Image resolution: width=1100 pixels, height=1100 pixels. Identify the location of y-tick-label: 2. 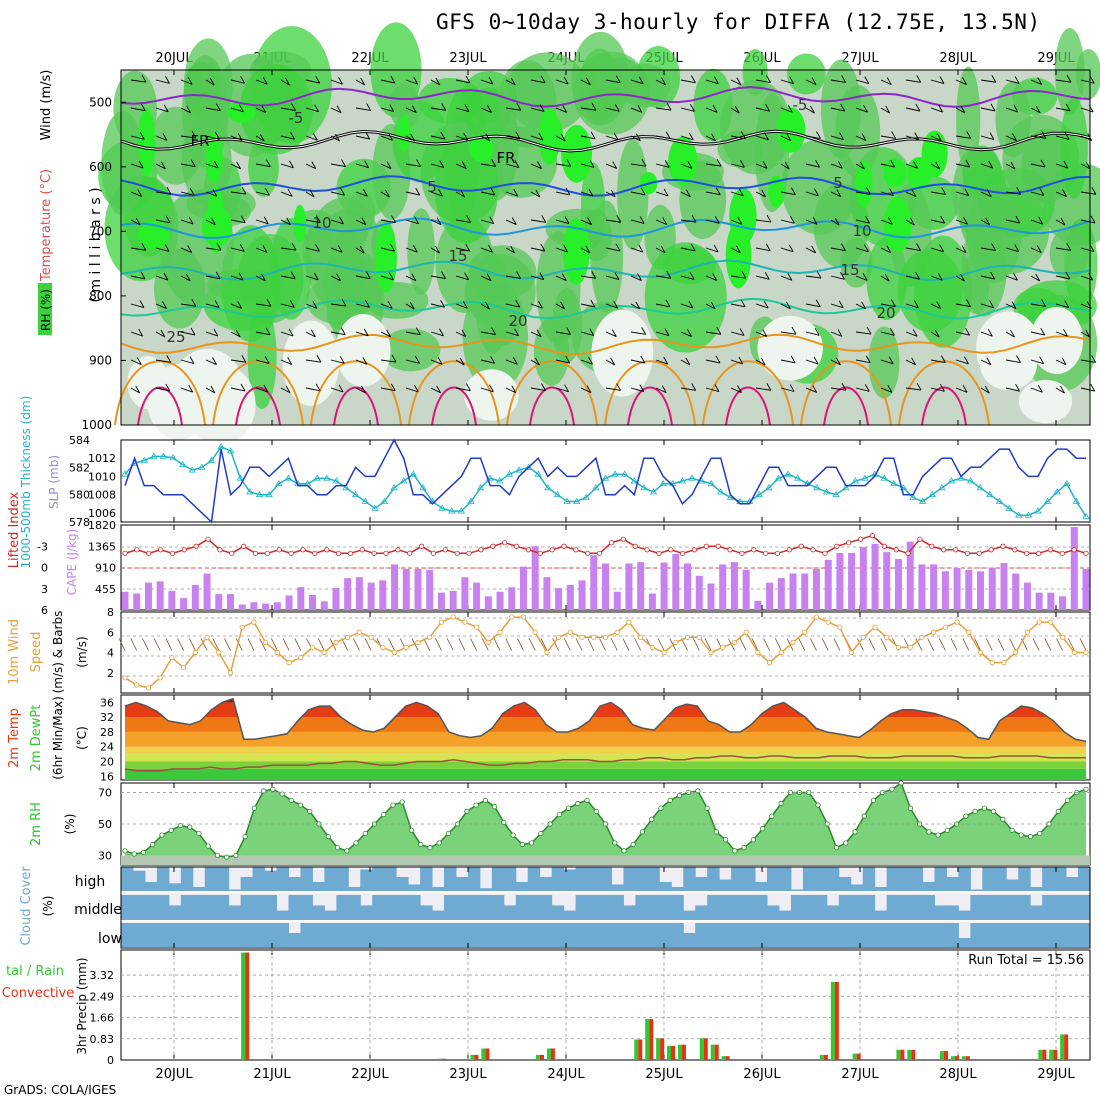
(110, 673).